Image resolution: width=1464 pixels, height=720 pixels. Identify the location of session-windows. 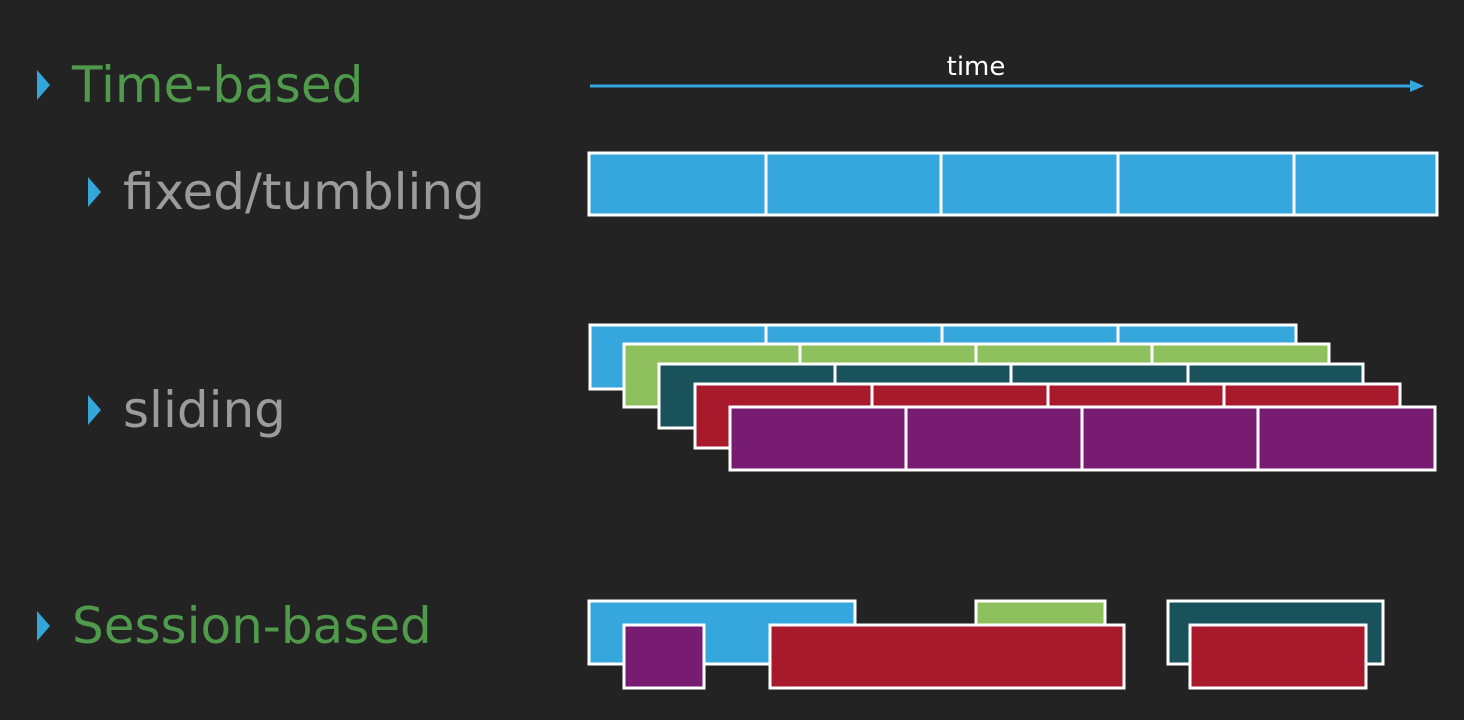
(986, 644).